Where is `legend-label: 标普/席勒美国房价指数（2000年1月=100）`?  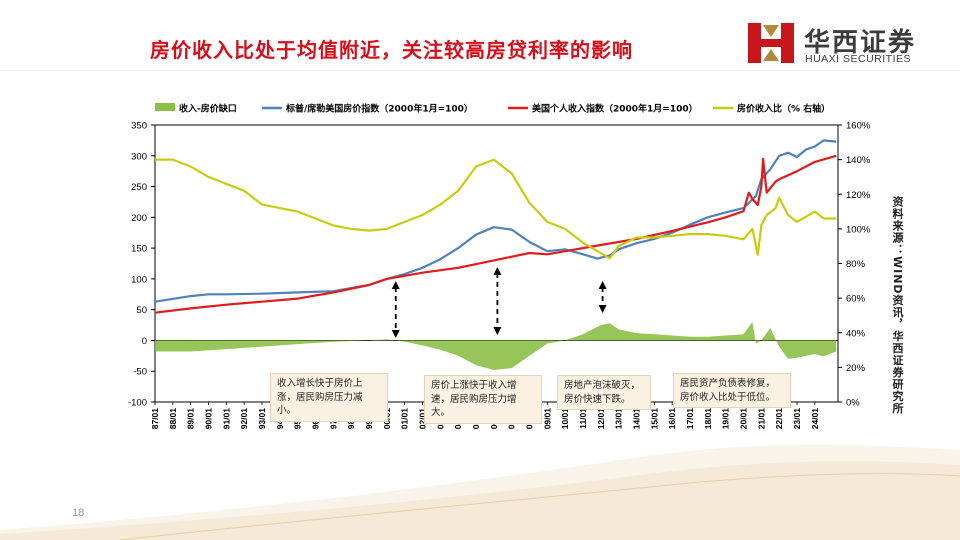 legend-label: 标普/席勒美国房价指数（2000年1月=100） is located at coordinates (379, 109).